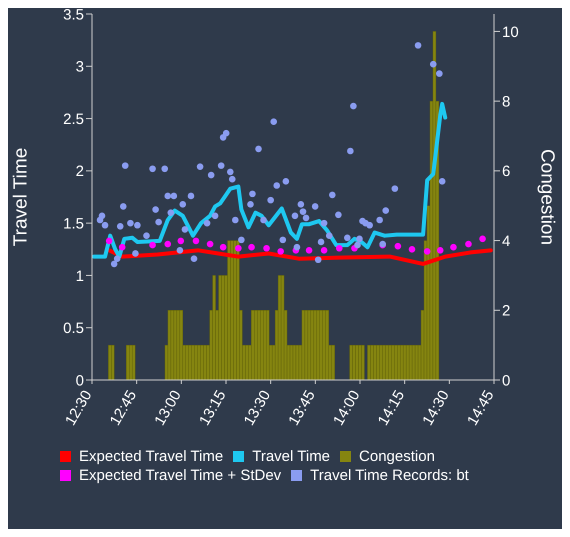  Describe the element at coordinates (506, 381) in the screenshot. I see `y2-tick-label: 0` at that location.